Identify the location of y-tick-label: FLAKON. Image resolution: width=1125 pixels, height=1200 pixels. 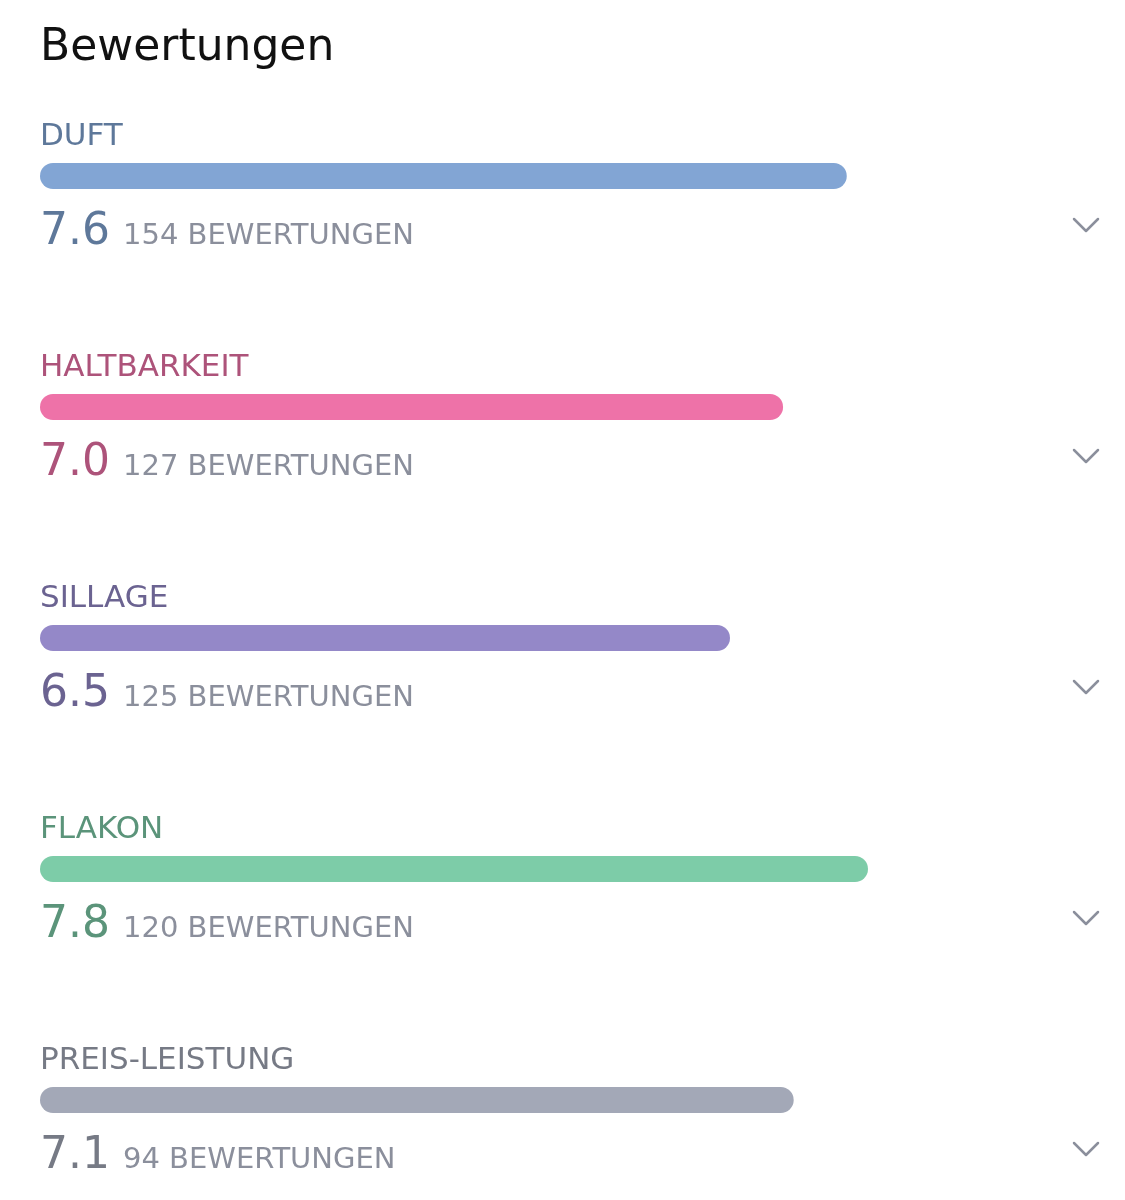
(102, 827).